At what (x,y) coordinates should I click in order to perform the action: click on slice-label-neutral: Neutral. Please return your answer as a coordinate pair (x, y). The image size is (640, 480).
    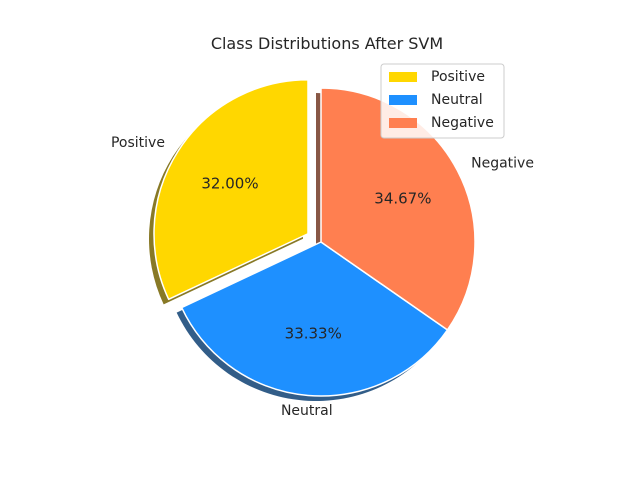
    Looking at the image, I should click on (307, 411).